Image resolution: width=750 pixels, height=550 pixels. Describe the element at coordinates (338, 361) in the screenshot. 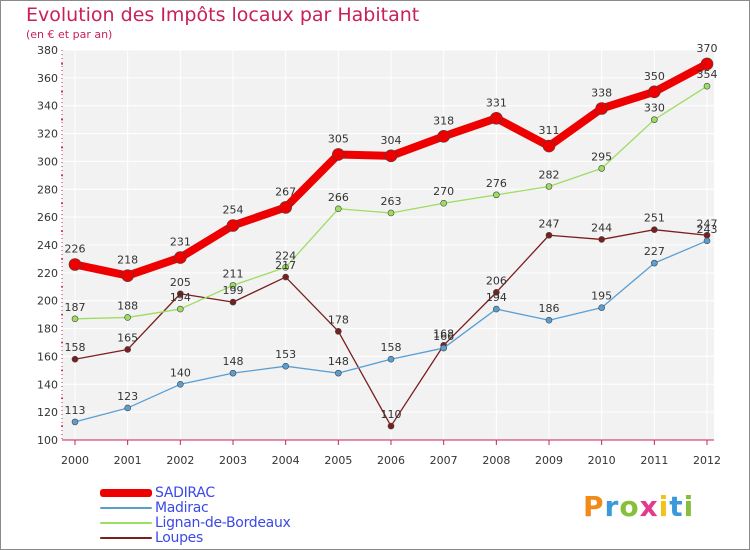

I see `data-label: 148` at that location.